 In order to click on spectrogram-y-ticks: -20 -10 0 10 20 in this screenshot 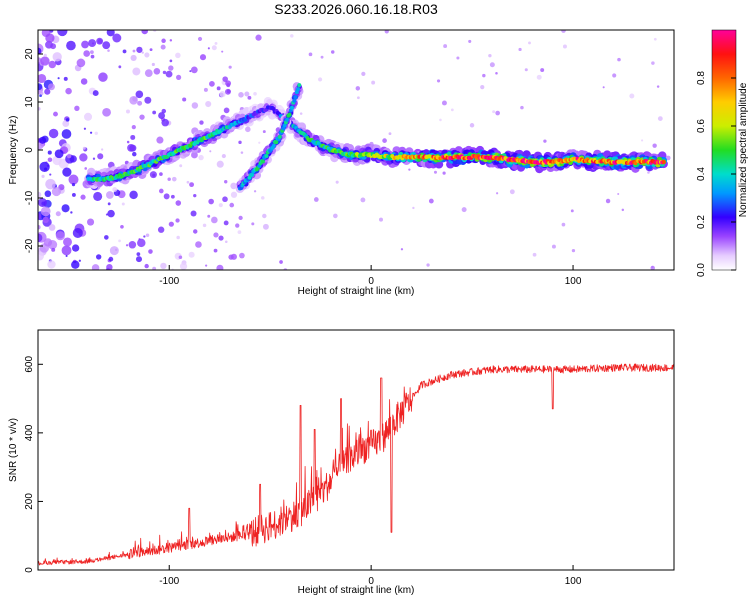, I will do `click(33, 150)`.